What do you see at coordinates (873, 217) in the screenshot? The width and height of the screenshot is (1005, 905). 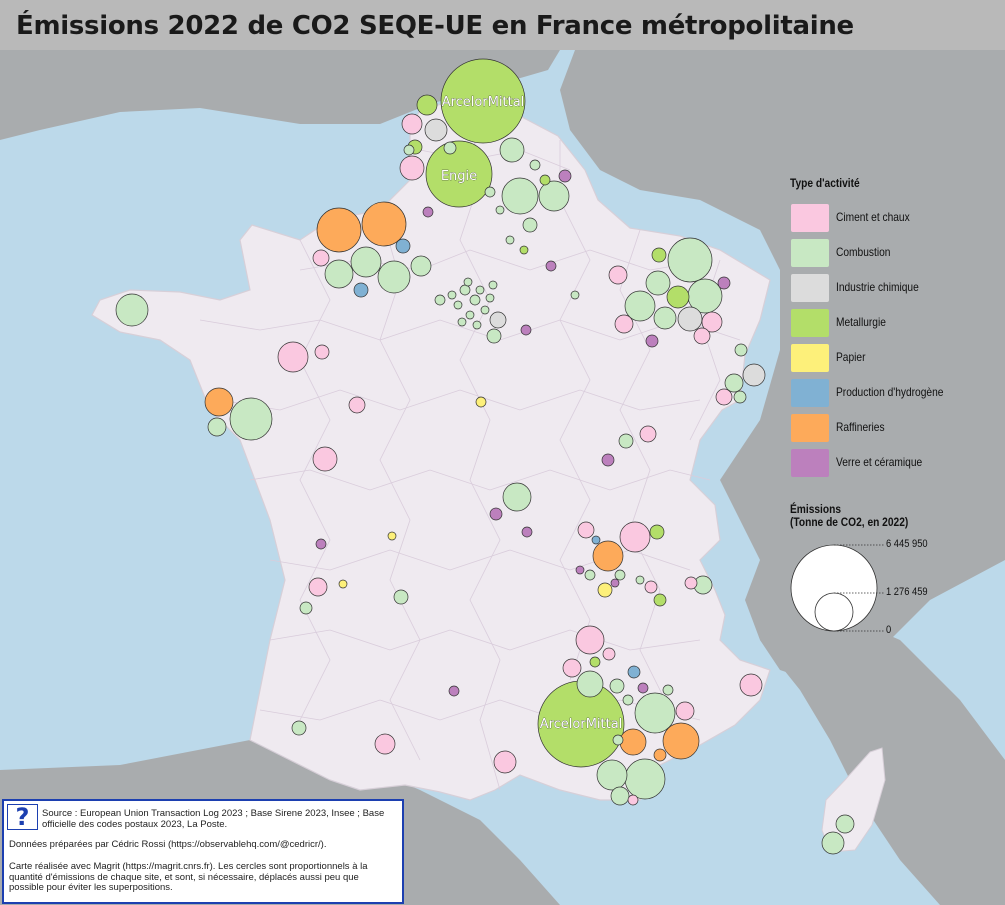 I see `legend-label: Ciment et chaux` at bounding box center [873, 217].